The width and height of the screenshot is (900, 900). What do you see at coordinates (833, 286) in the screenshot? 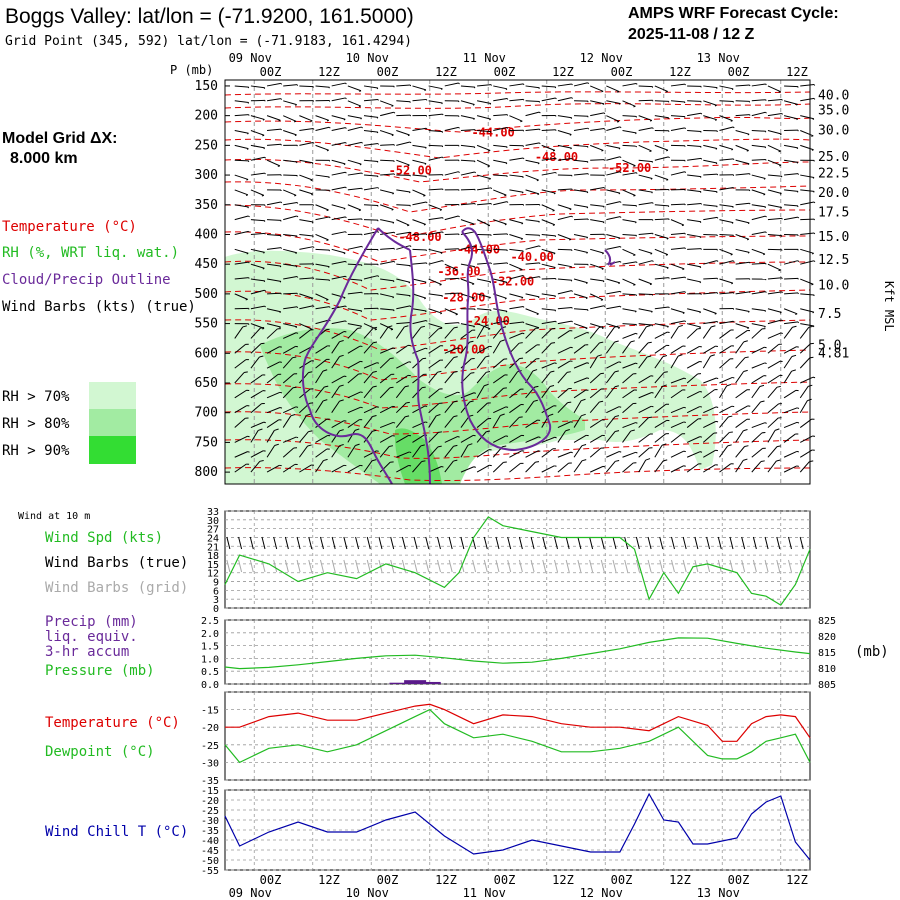
I see `height-tick-label: 10.0` at bounding box center [833, 286].